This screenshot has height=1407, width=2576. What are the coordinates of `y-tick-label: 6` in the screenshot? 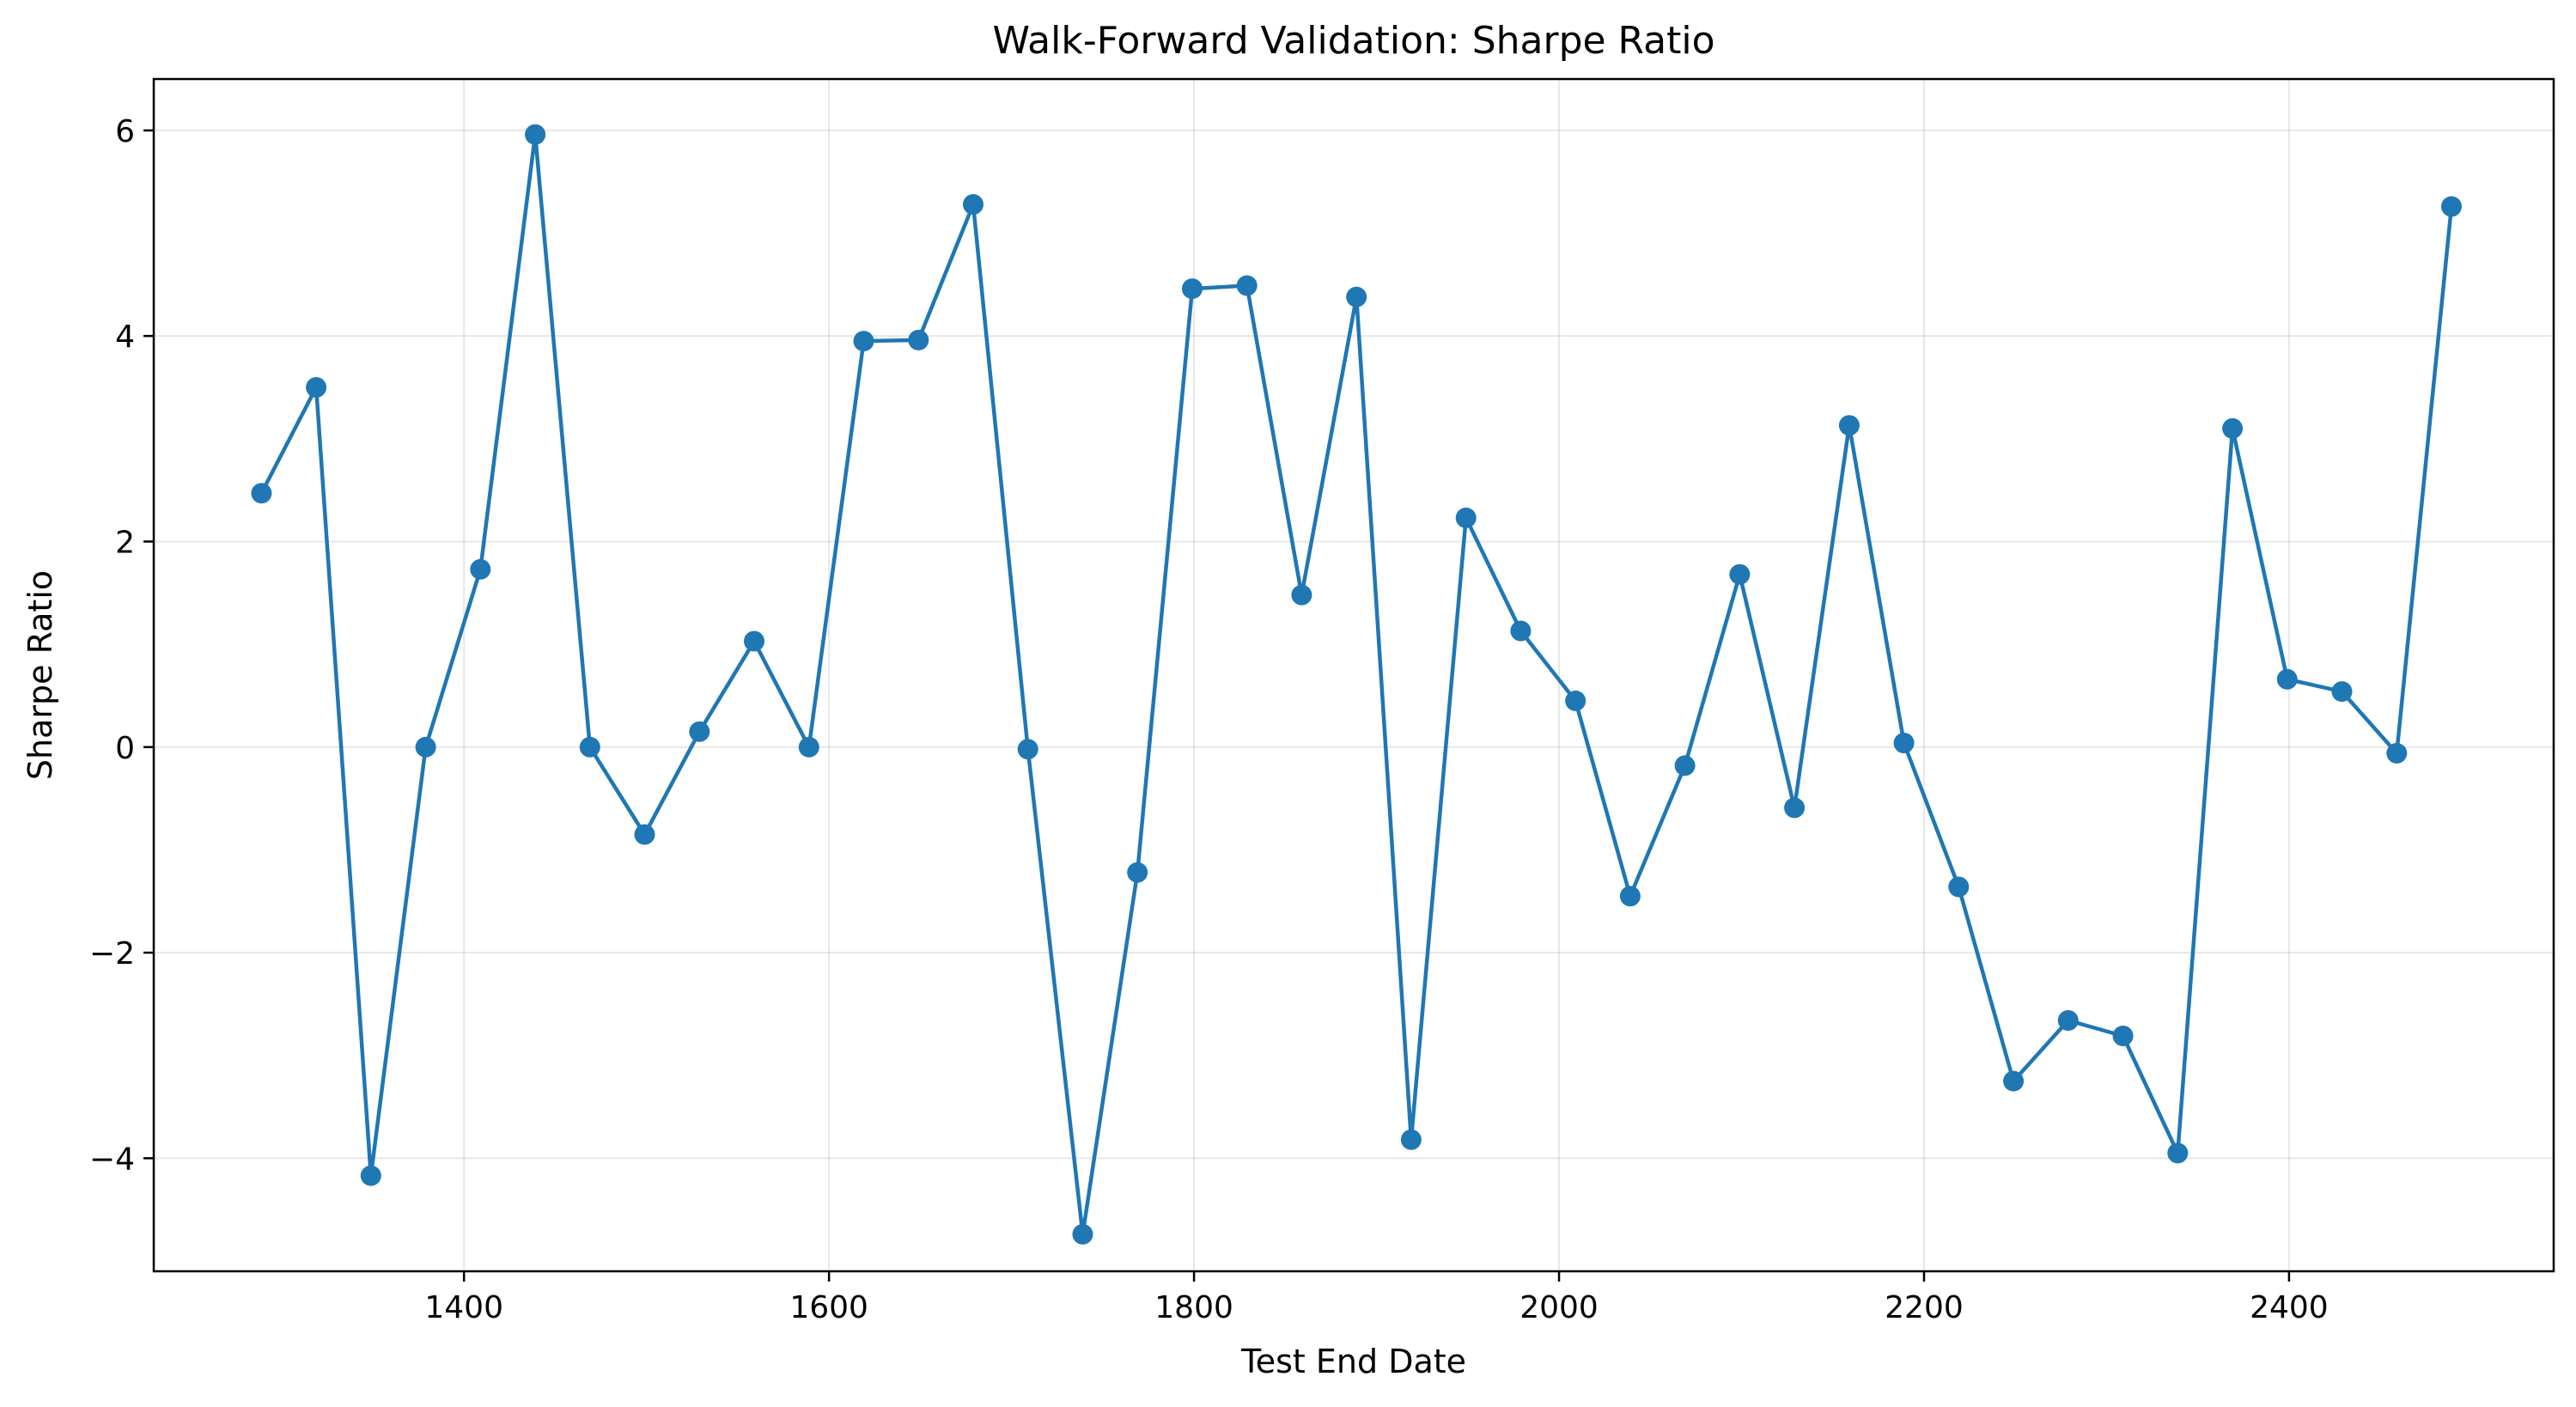 It's located at (125, 131).